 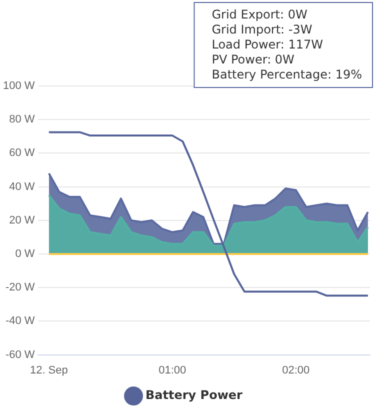 What do you see at coordinates (49, 370) in the screenshot?
I see `x-tick-label: 12. Sep` at bounding box center [49, 370].